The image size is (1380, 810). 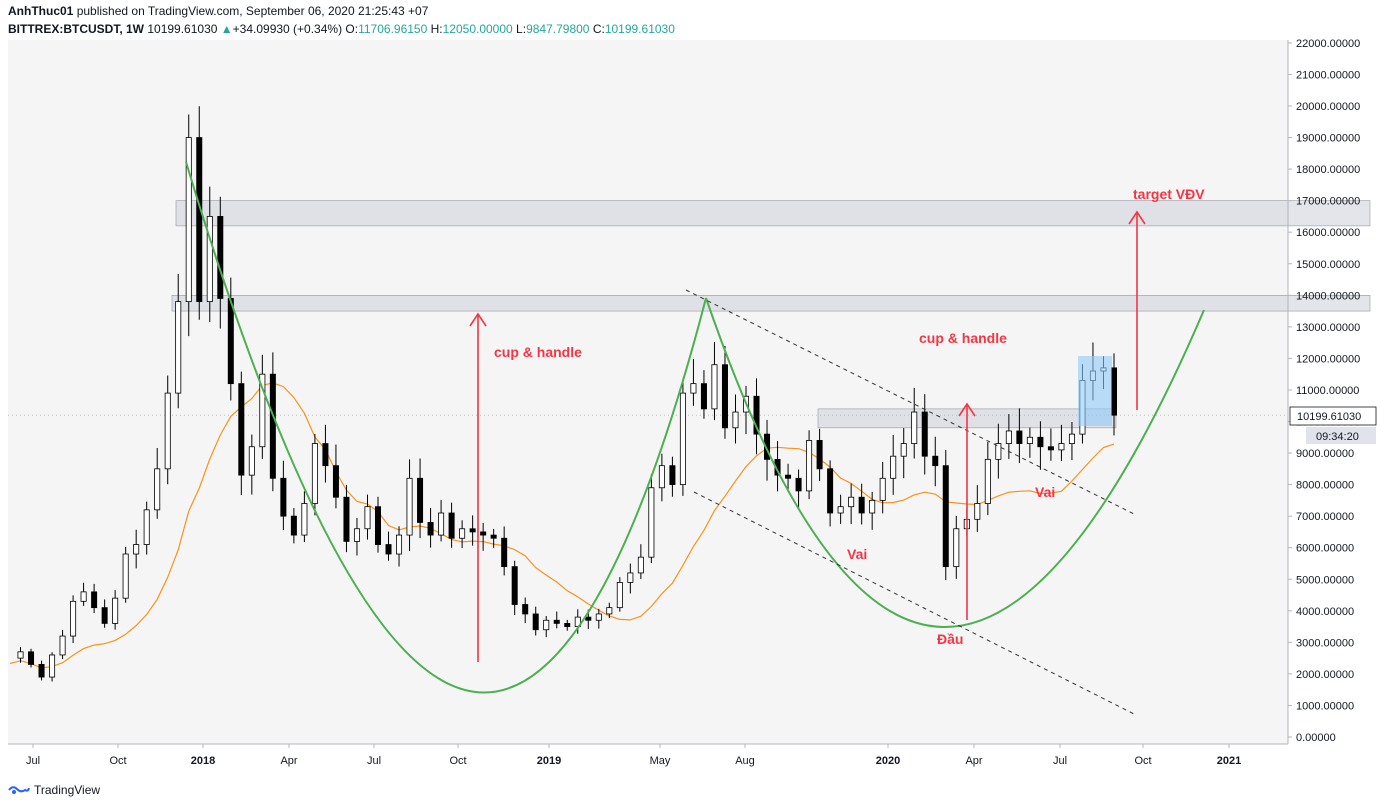 I want to click on tradingview-footer: TradingView, so click(x=54, y=790).